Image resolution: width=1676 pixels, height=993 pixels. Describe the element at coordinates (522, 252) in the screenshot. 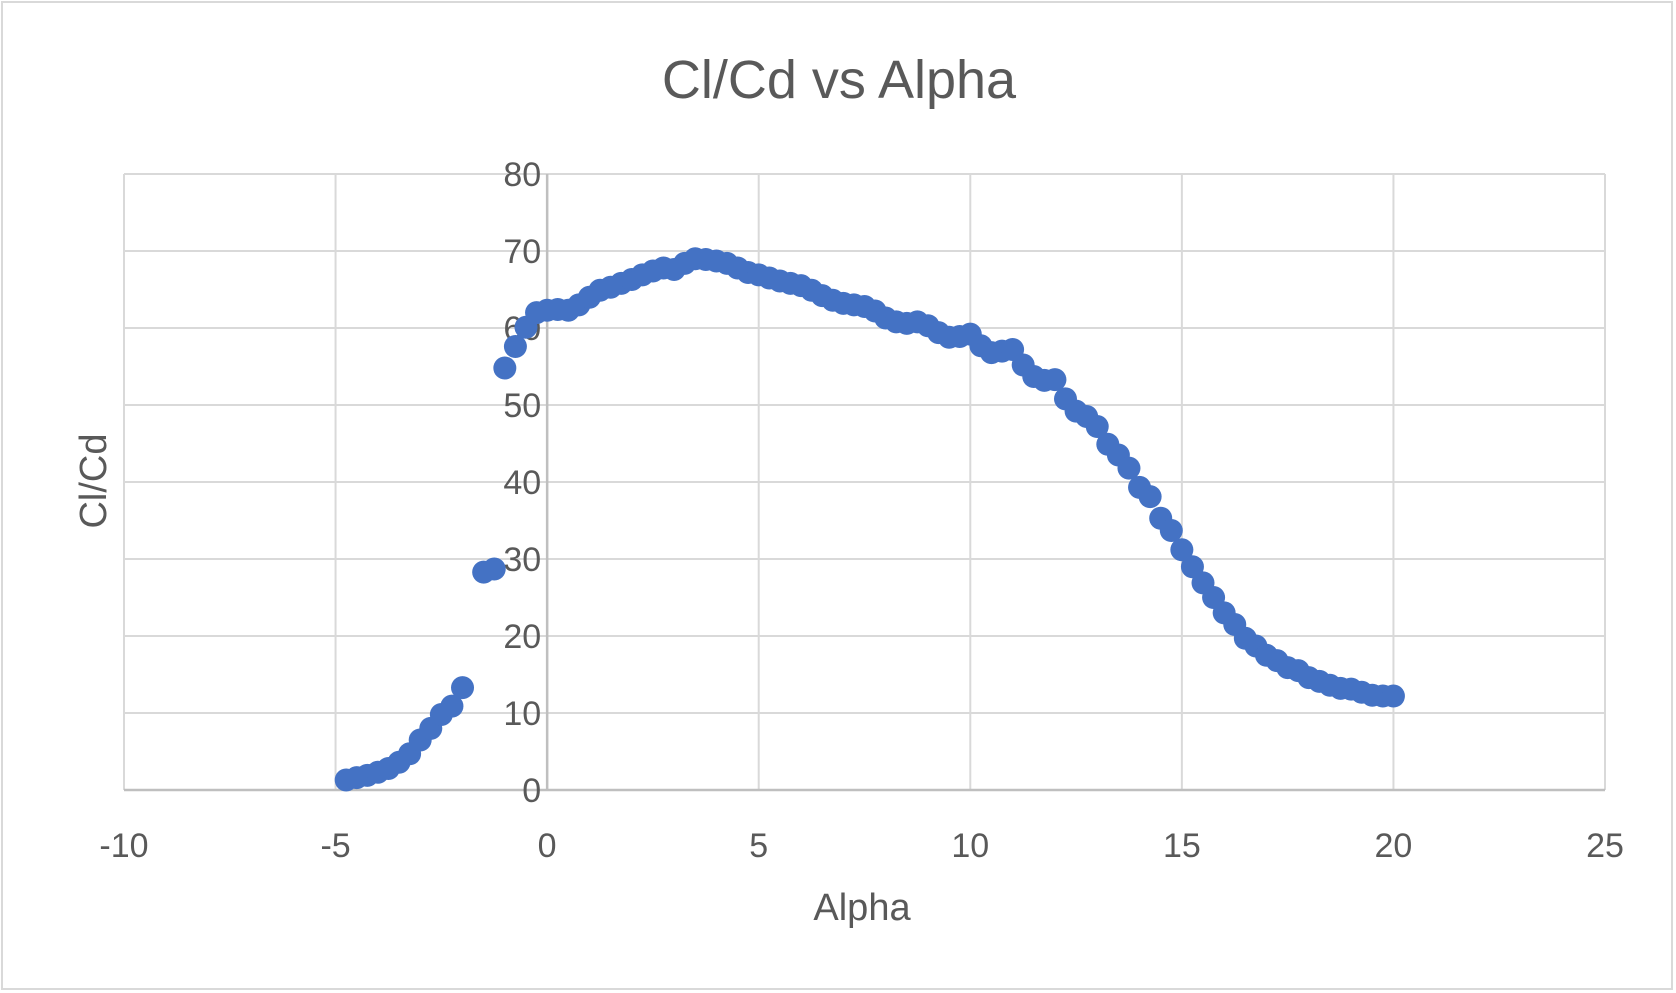

I see `y-tick-label: 70` at that location.